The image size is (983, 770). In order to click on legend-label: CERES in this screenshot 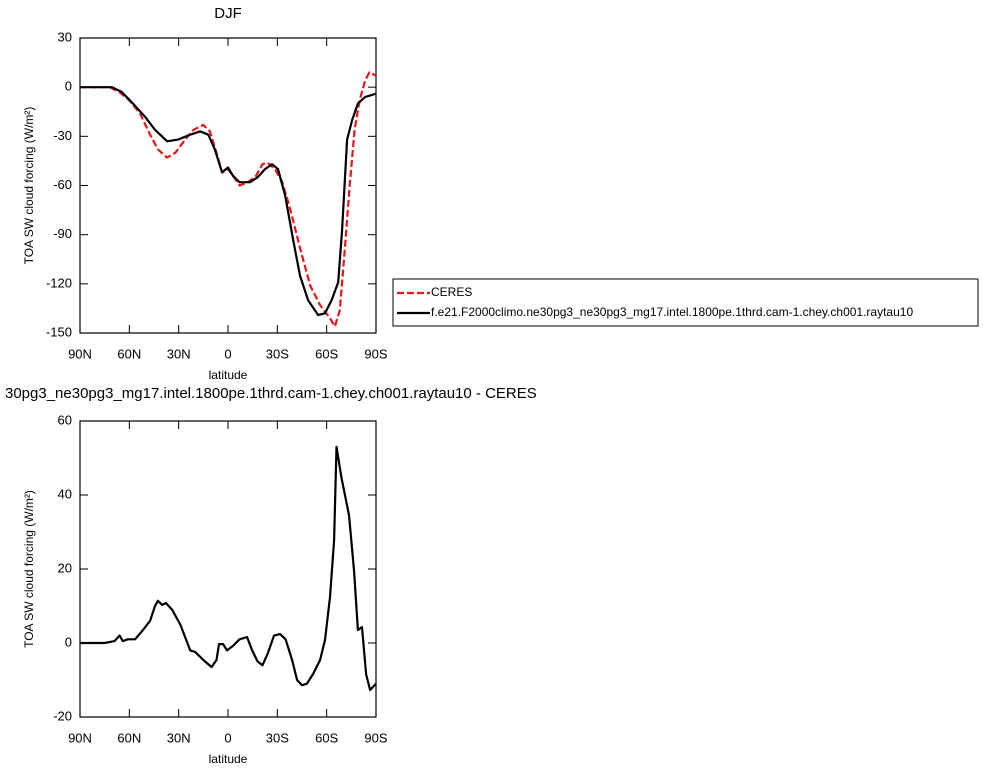, I will do `click(451, 292)`.